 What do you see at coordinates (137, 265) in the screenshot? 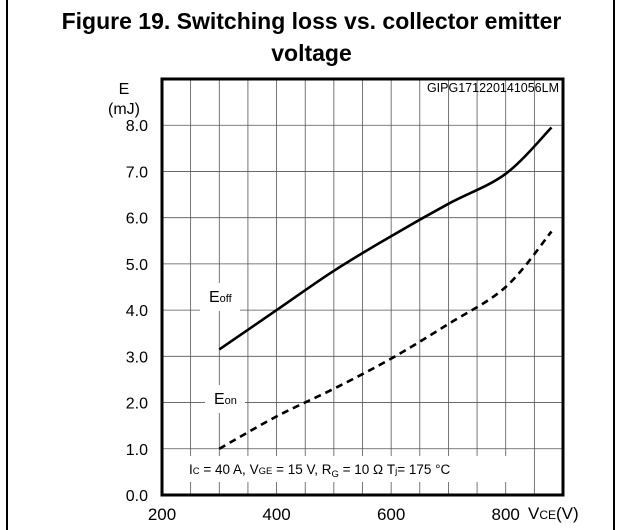
I see `y-tick-label: 5.0` at bounding box center [137, 265].